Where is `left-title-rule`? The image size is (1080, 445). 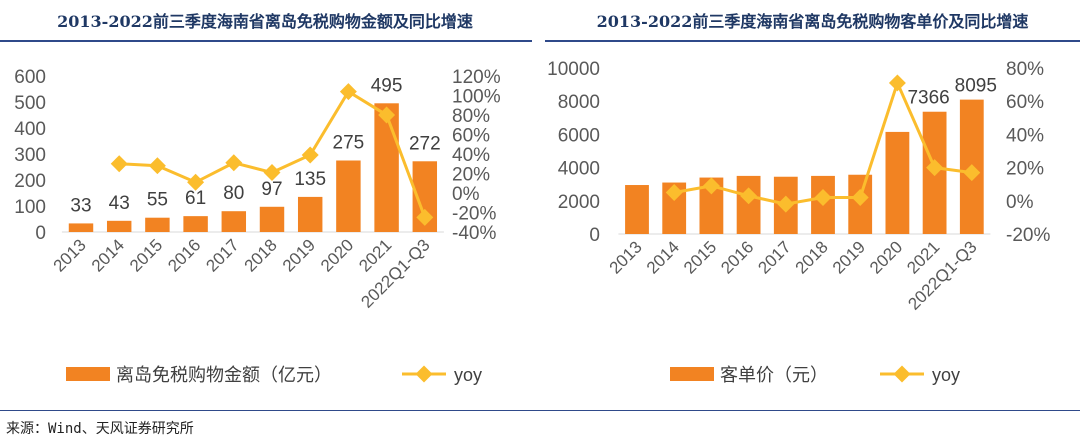
left-title-rule is located at coordinates (266, 41).